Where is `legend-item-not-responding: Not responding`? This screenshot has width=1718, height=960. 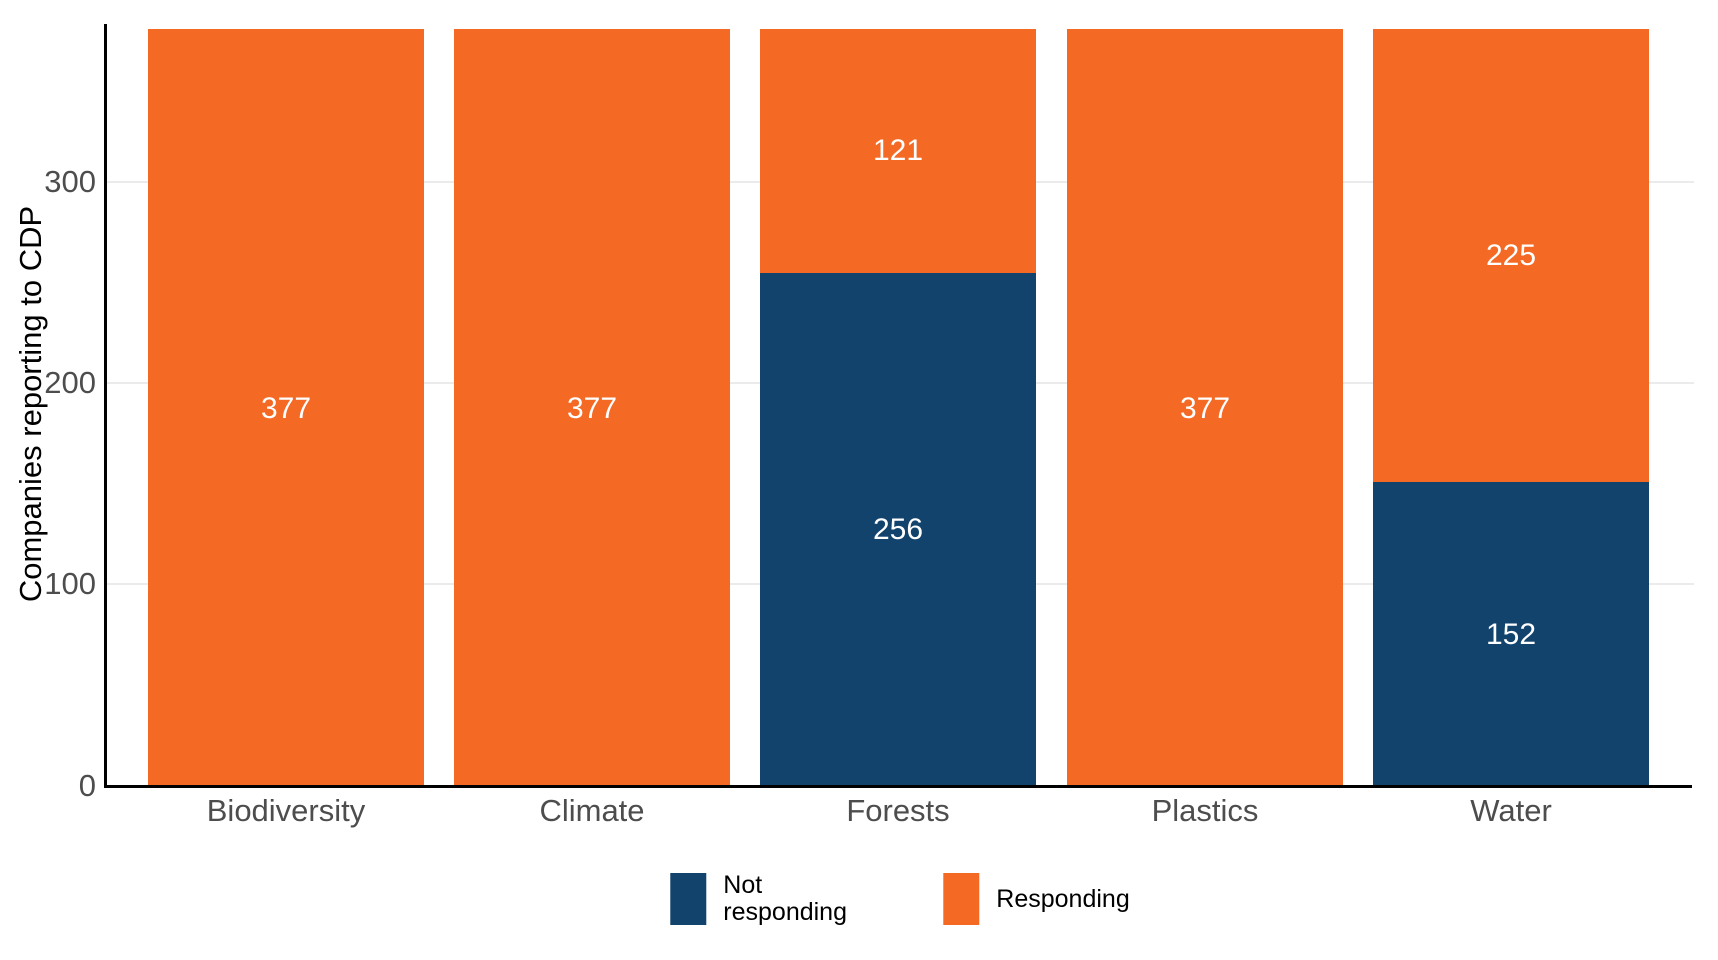 legend-item-not-responding: Not responding is located at coordinates (771, 899).